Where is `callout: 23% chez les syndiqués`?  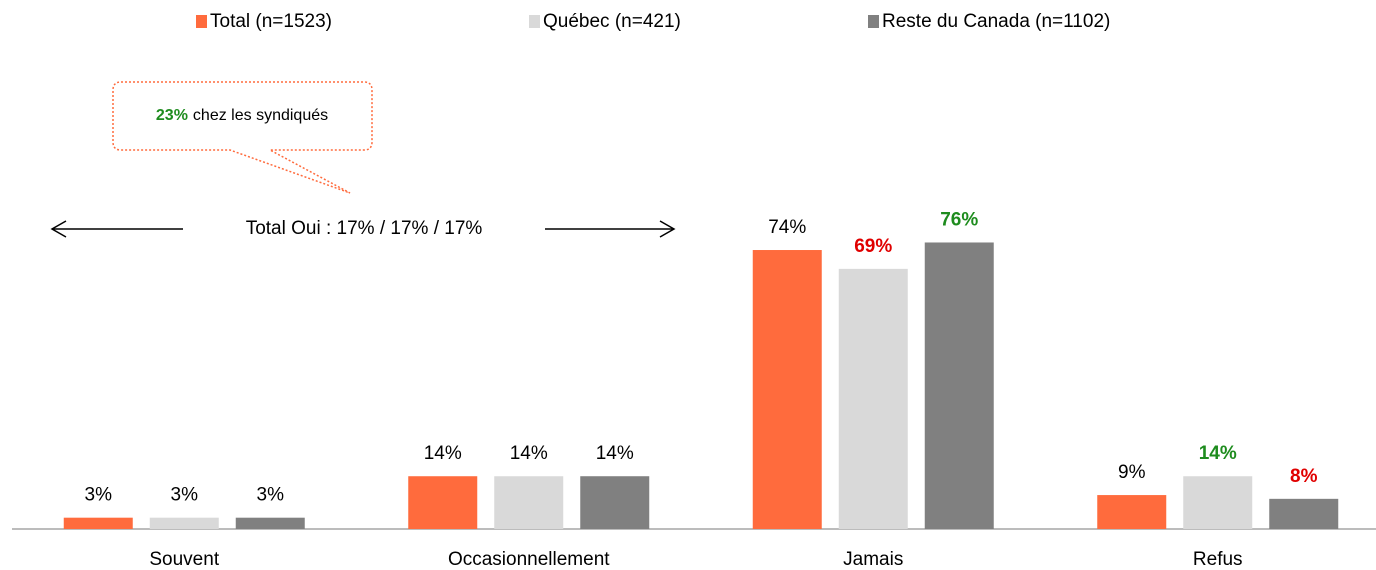 callout: 23% chez les syndiqués is located at coordinates (242, 137).